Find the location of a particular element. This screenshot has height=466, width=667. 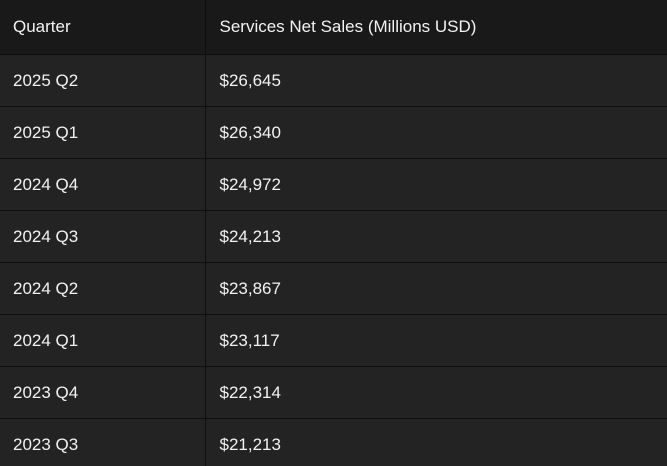

cell-quarter: 2023 Q4 is located at coordinates (103, 392).